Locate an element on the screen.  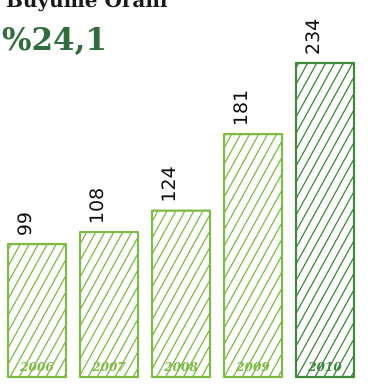
category-label: 2010 is located at coordinates (324, 367).